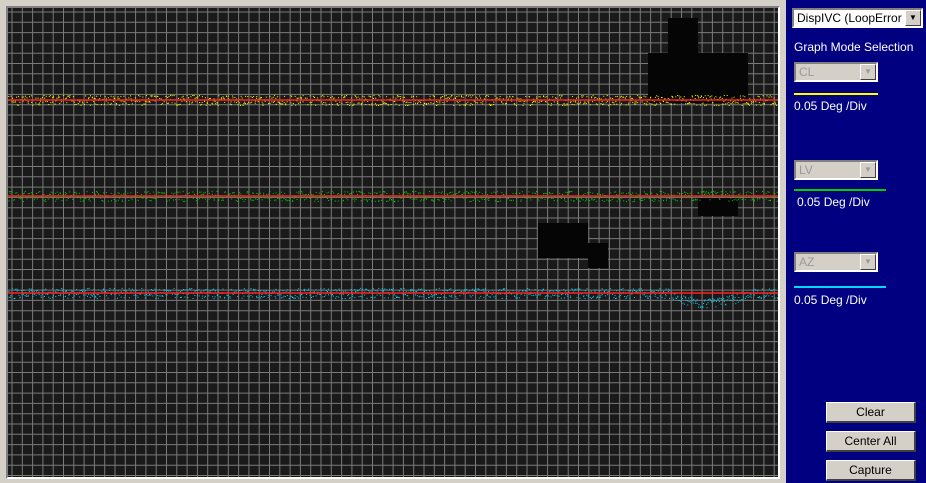  I want to click on channel-select-lv: LV ▼, so click(836, 170).